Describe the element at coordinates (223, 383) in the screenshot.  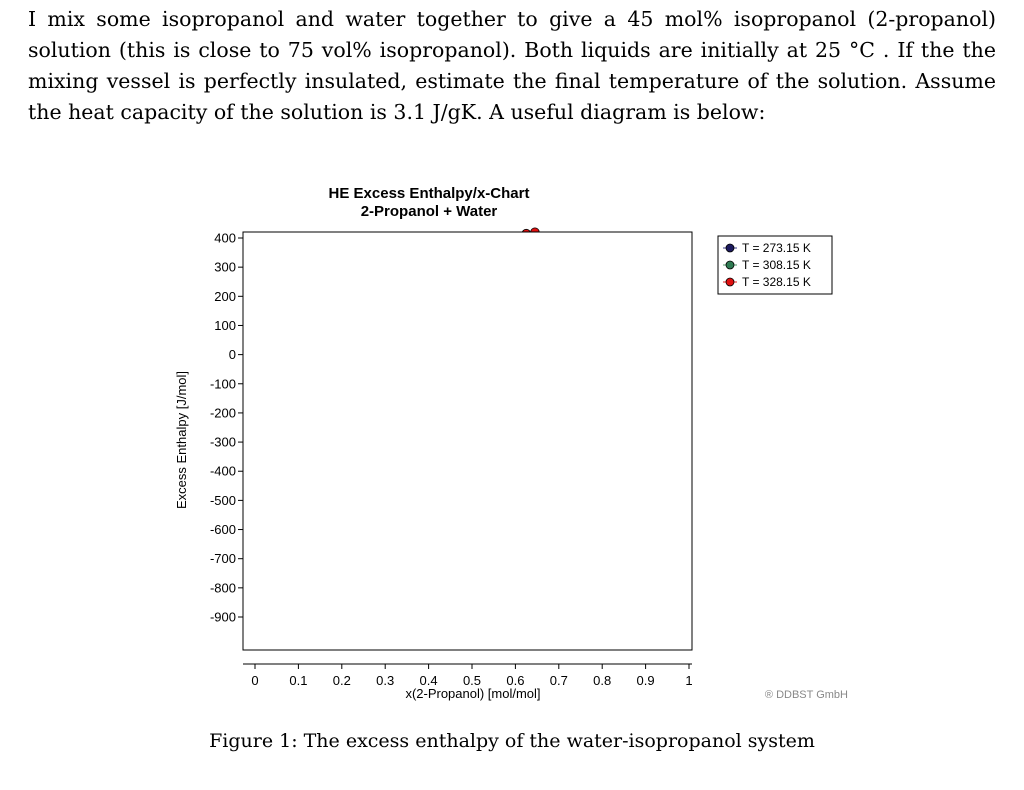
I see `y-tick-label: -100` at that location.